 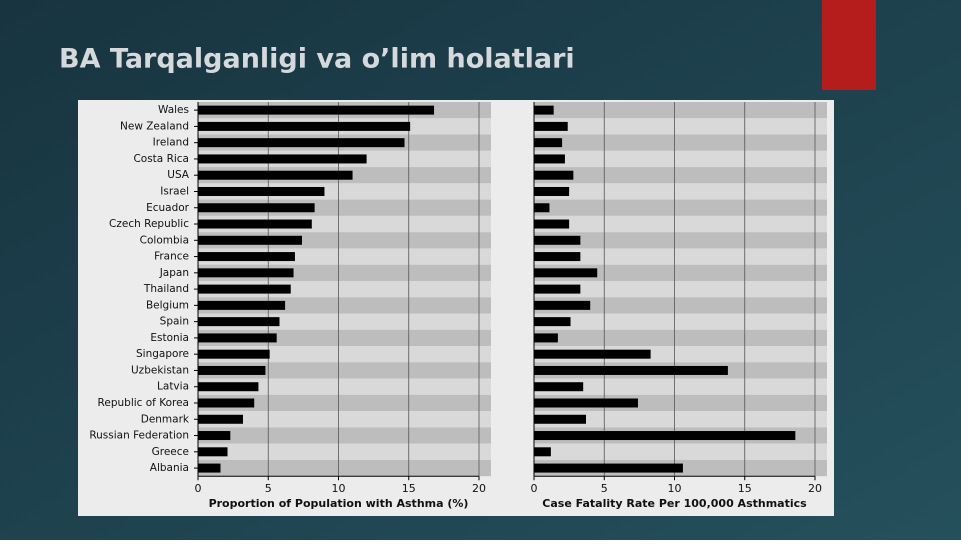 I want to click on x-axis-title: Proportion of Population with Asthma (%), so click(x=339, y=503).